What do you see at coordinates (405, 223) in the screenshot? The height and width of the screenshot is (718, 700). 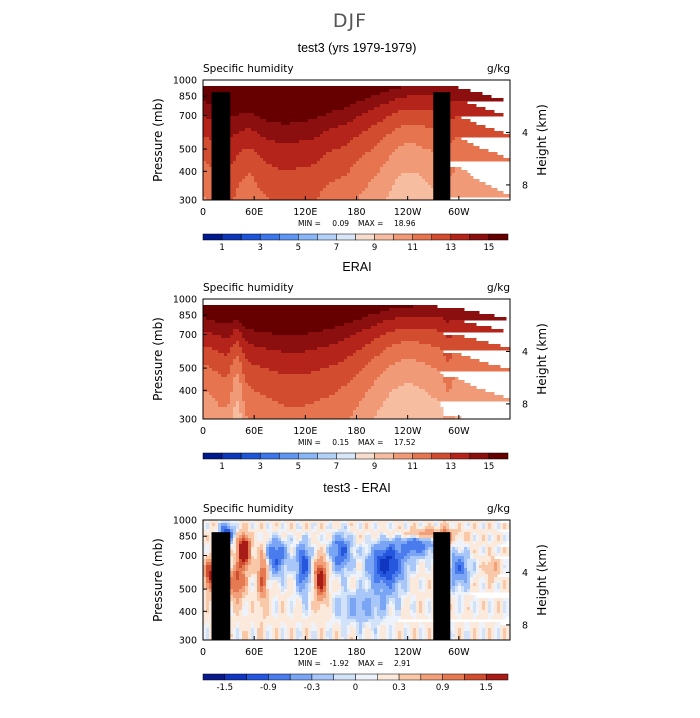 I see `stats-max-value: 18.96` at bounding box center [405, 223].